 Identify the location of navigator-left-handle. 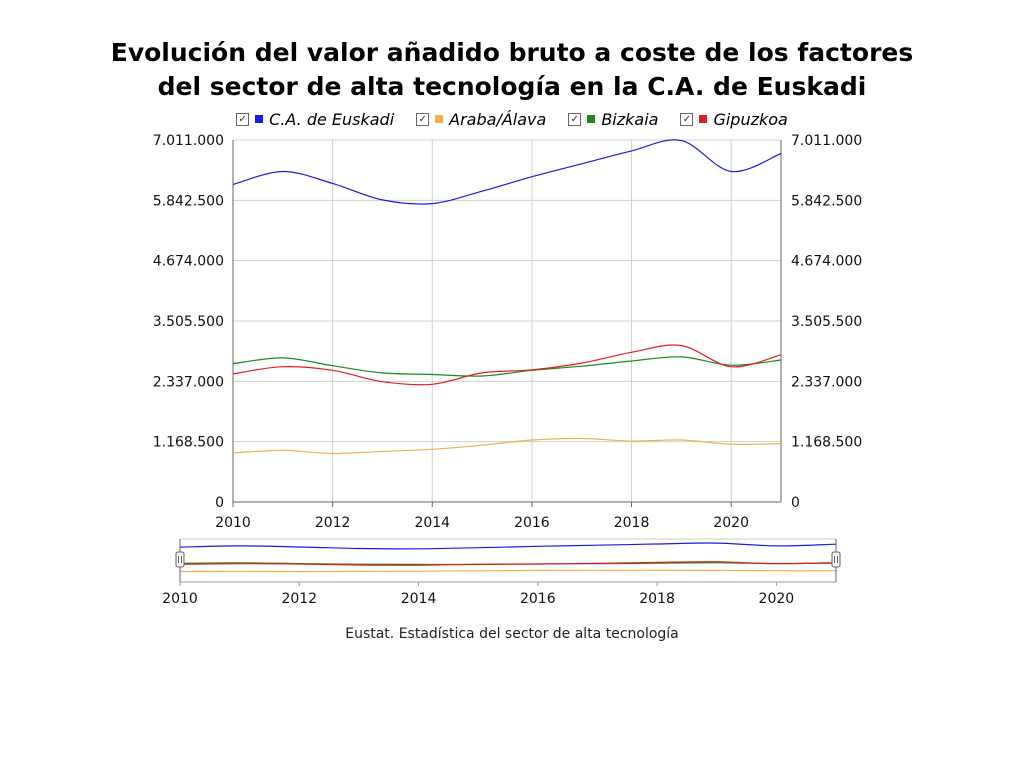
(180, 559).